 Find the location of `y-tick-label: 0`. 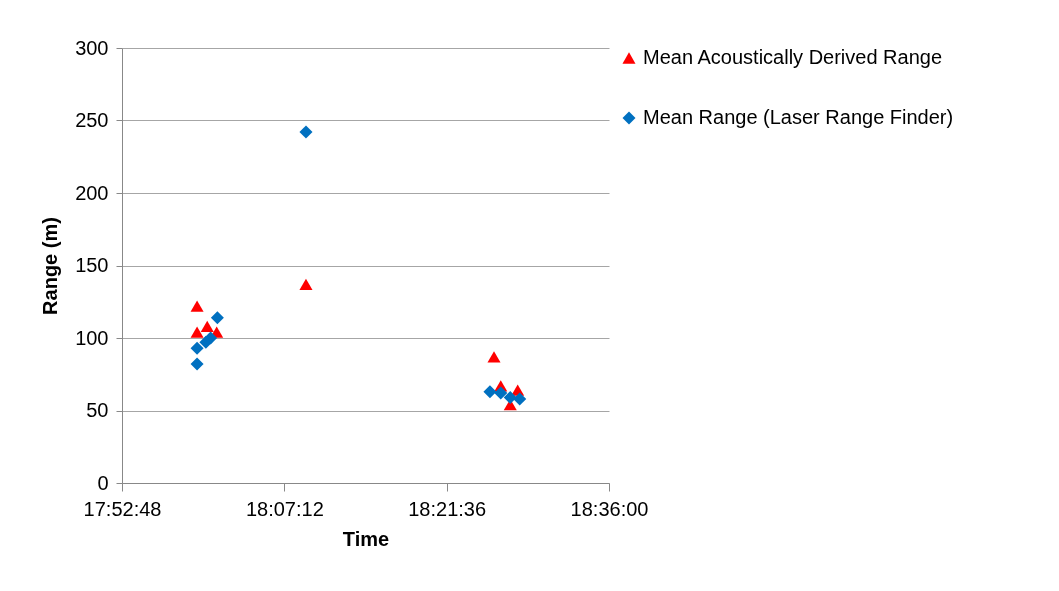

y-tick-label: 0 is located at coordinates (103, 482).